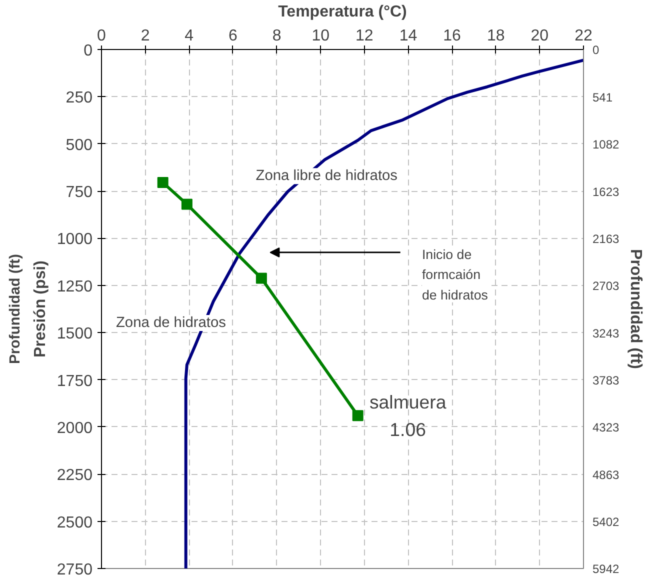 The height and width of the screenshot is (586, 647). Describe the element at coordinates (606, 521) in the screenshot. I see `y2-tick-label: 5402` at that location.